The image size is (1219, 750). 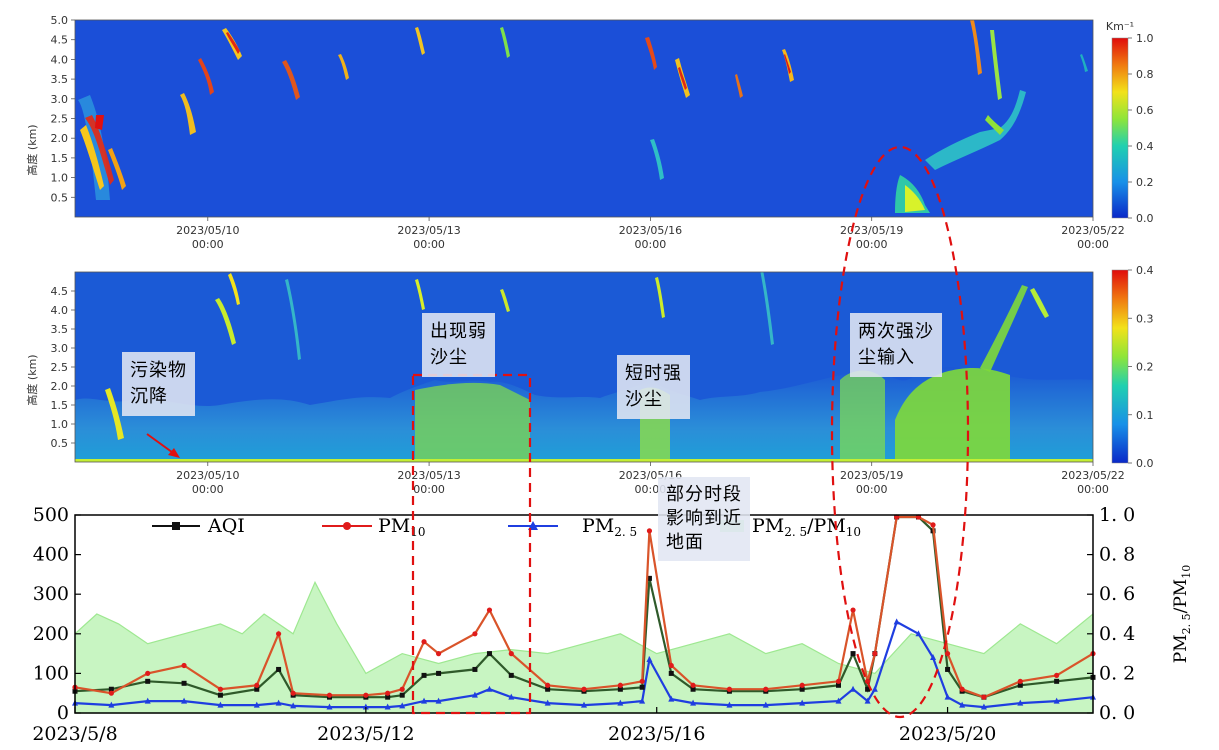 What do you see at coordinates (60, 79) in the screenshot?
I see `p1-ytick-label: 3.5` at bounding box center [60, 79].